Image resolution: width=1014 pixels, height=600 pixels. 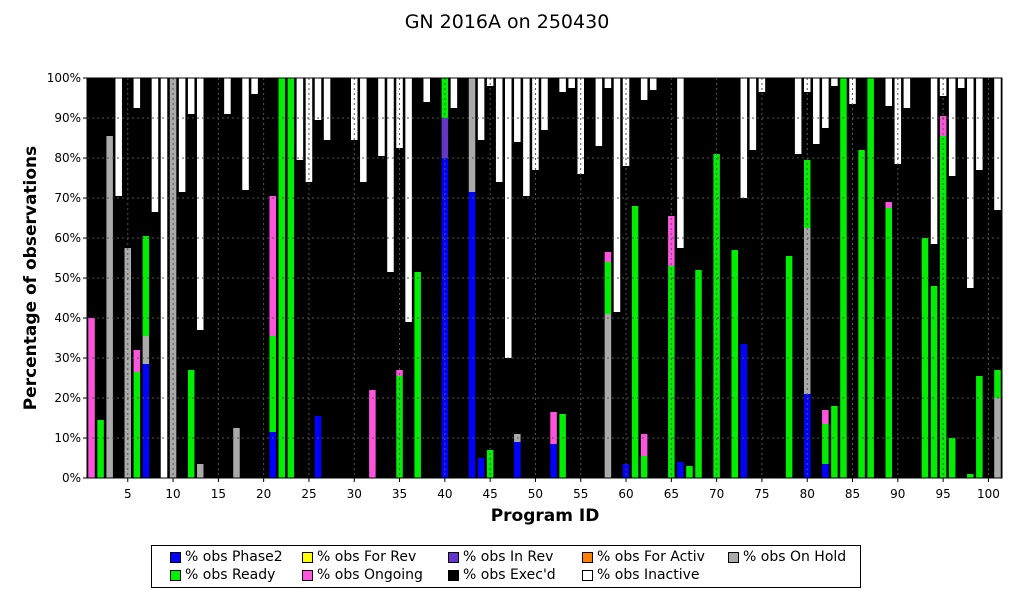 I want to click on legend-item: % obs Phase2, so click(x=226, y=557).